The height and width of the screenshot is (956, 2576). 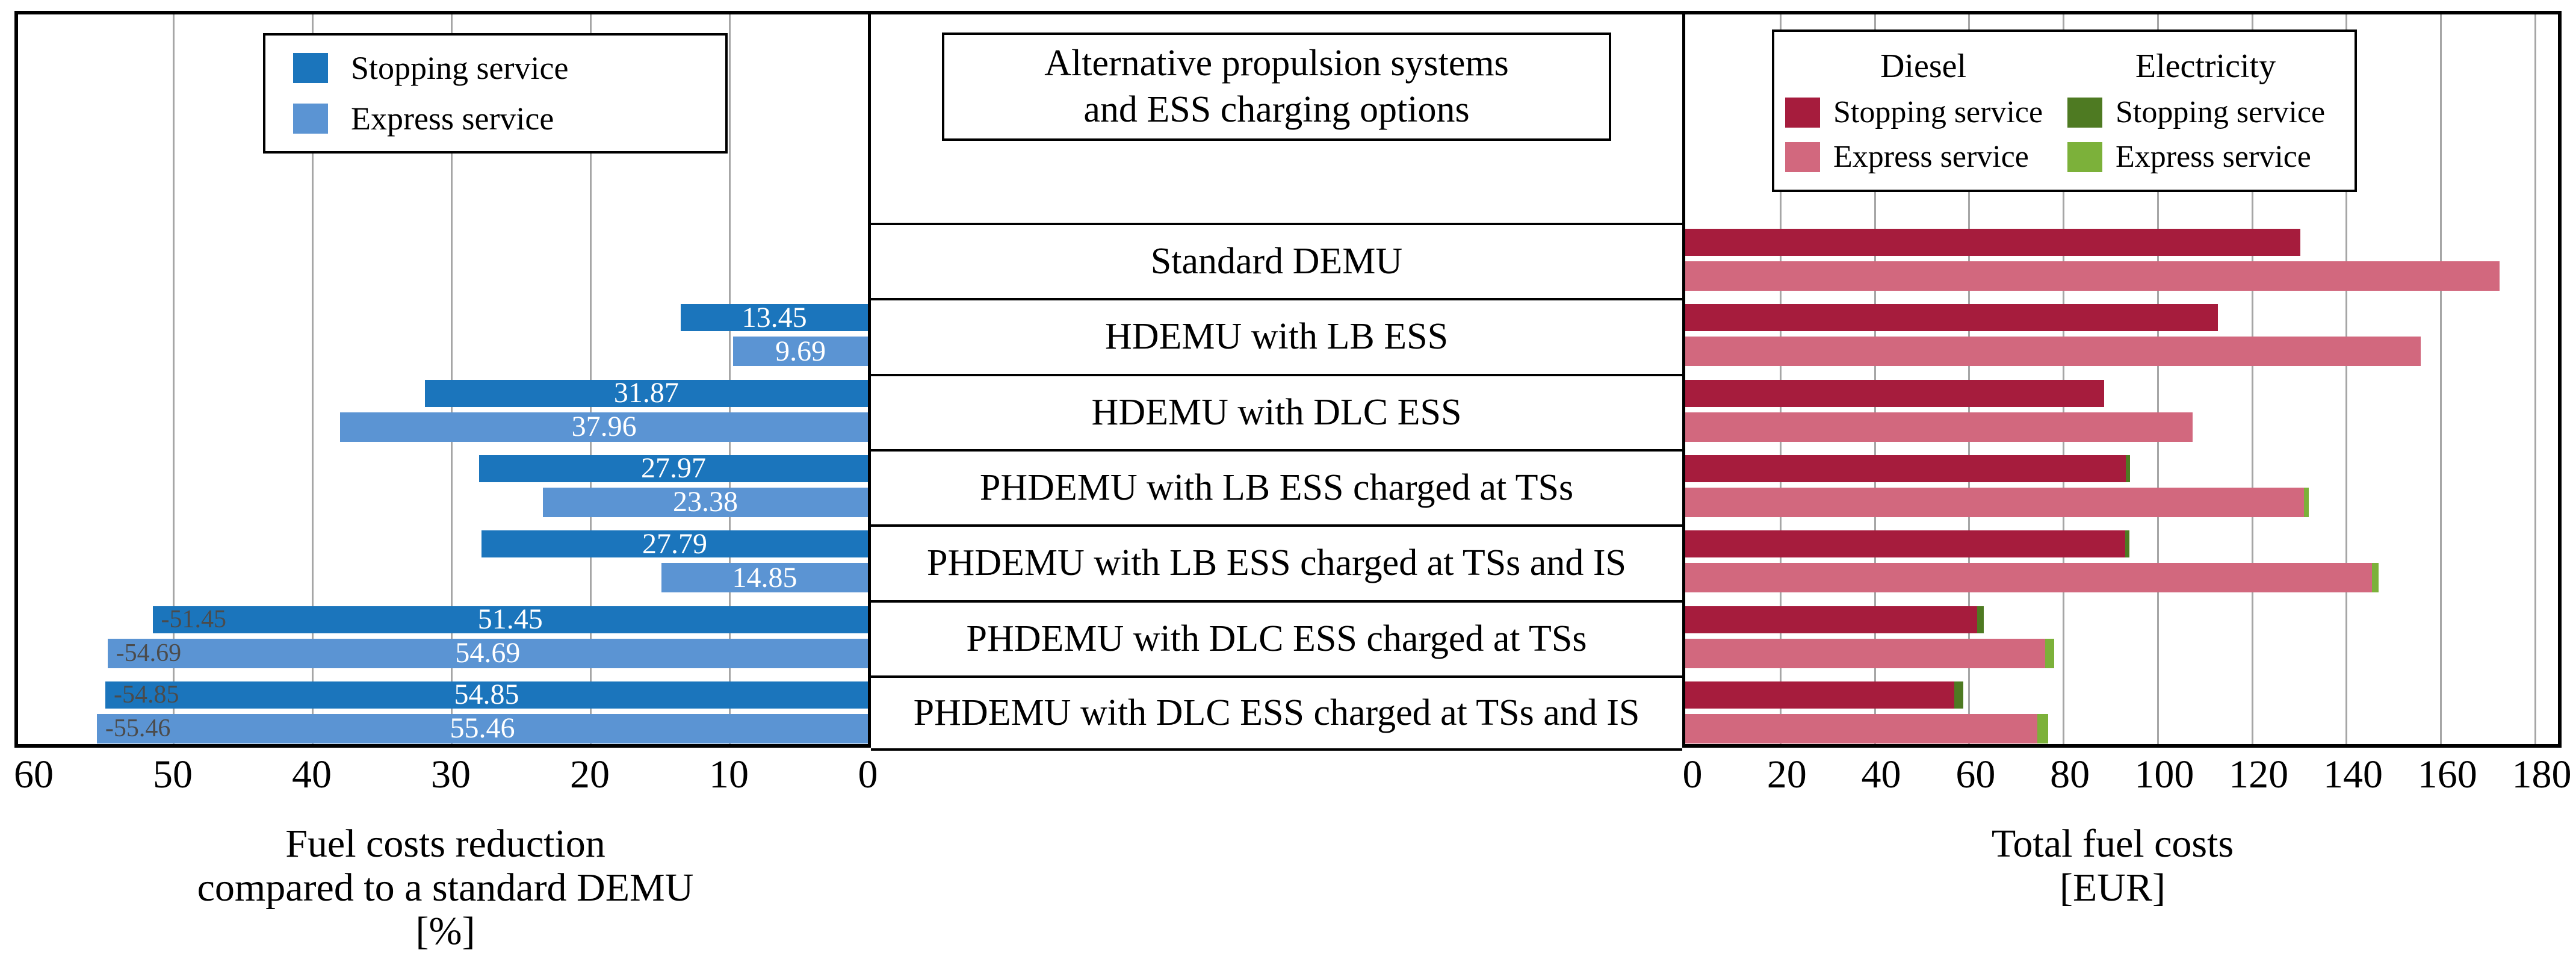 I want to click on reduction-bar-express-4: 14.85, so click(x=765, y=577).